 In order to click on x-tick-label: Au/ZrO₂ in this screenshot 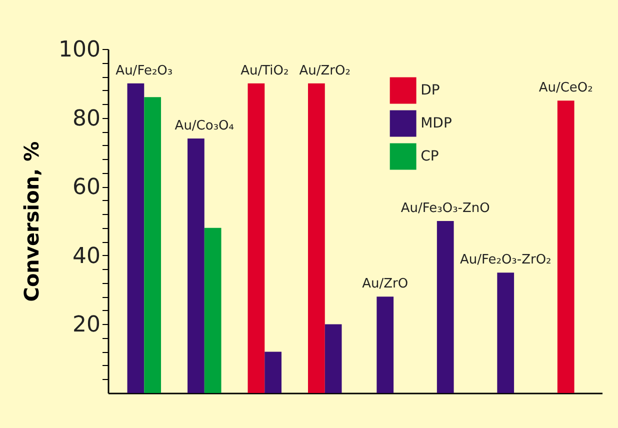, I will do `click(324, 70)`.